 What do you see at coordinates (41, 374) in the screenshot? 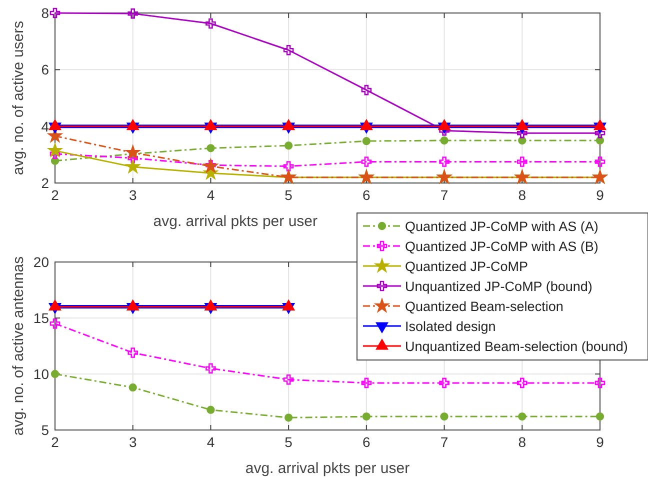
I see `y-tick-label: 10` at bounding box center [41, 374].